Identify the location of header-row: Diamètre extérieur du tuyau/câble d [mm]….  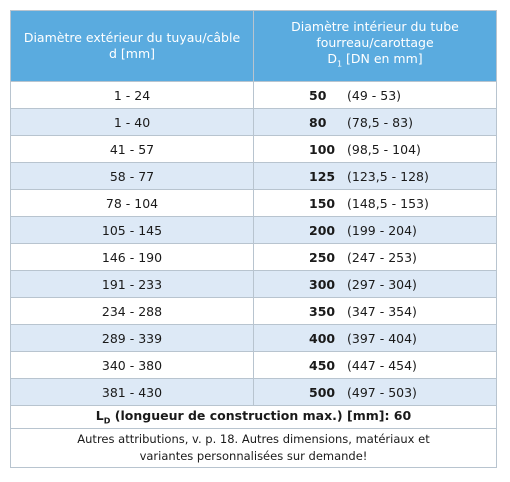
(253, 46).